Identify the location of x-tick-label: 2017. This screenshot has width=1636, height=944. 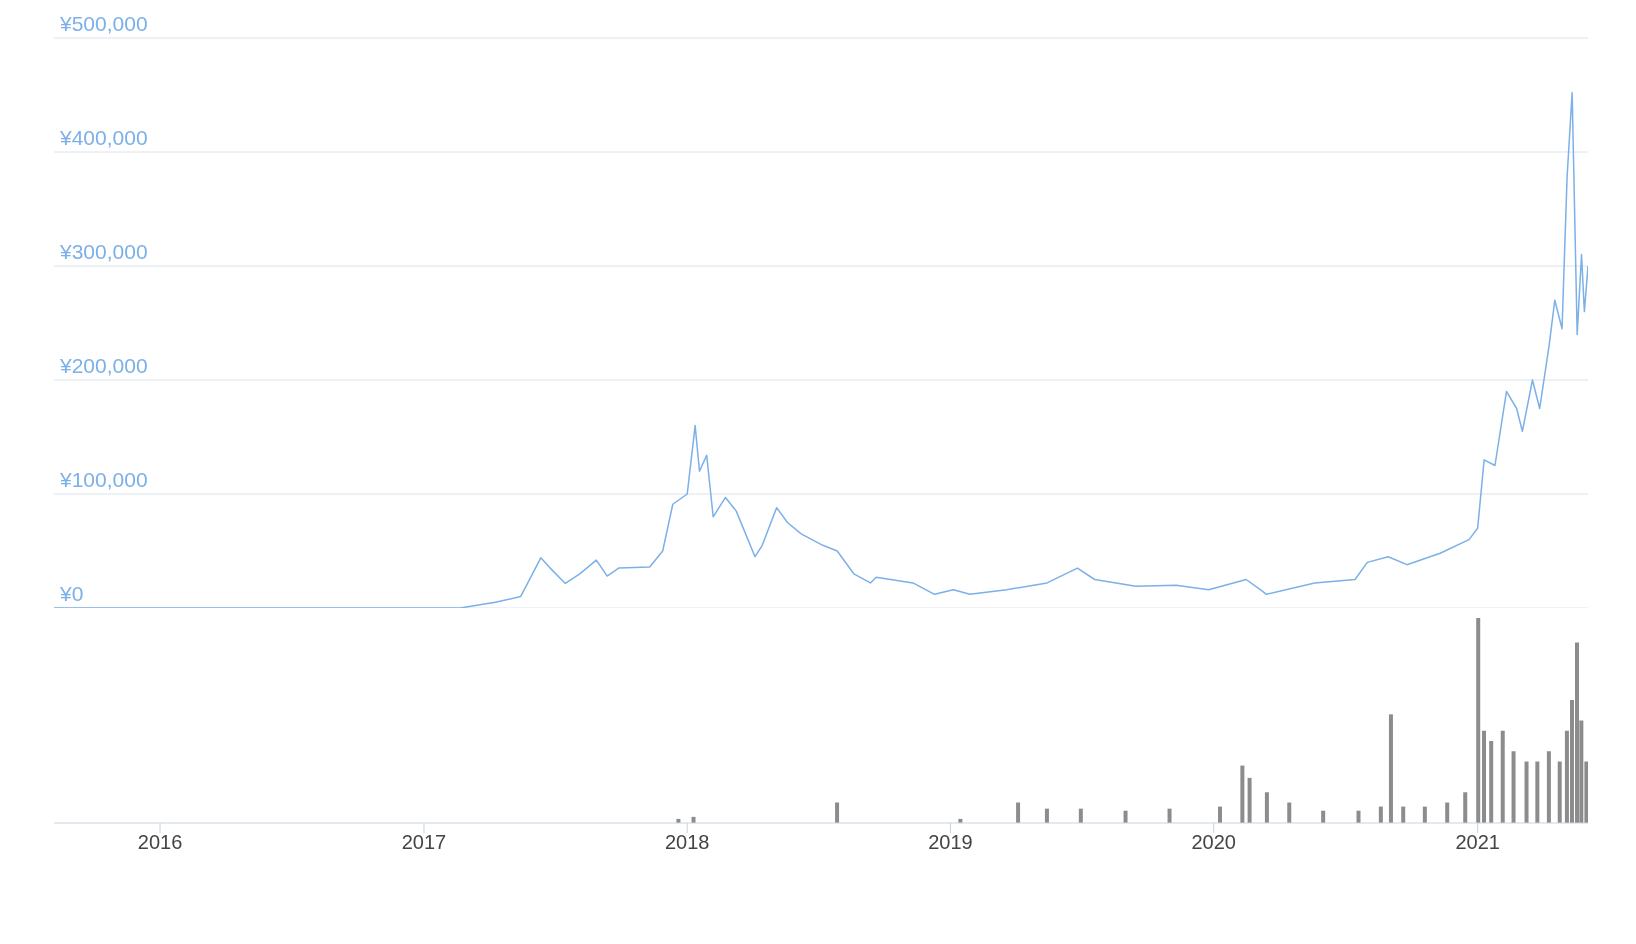
(424, 842).